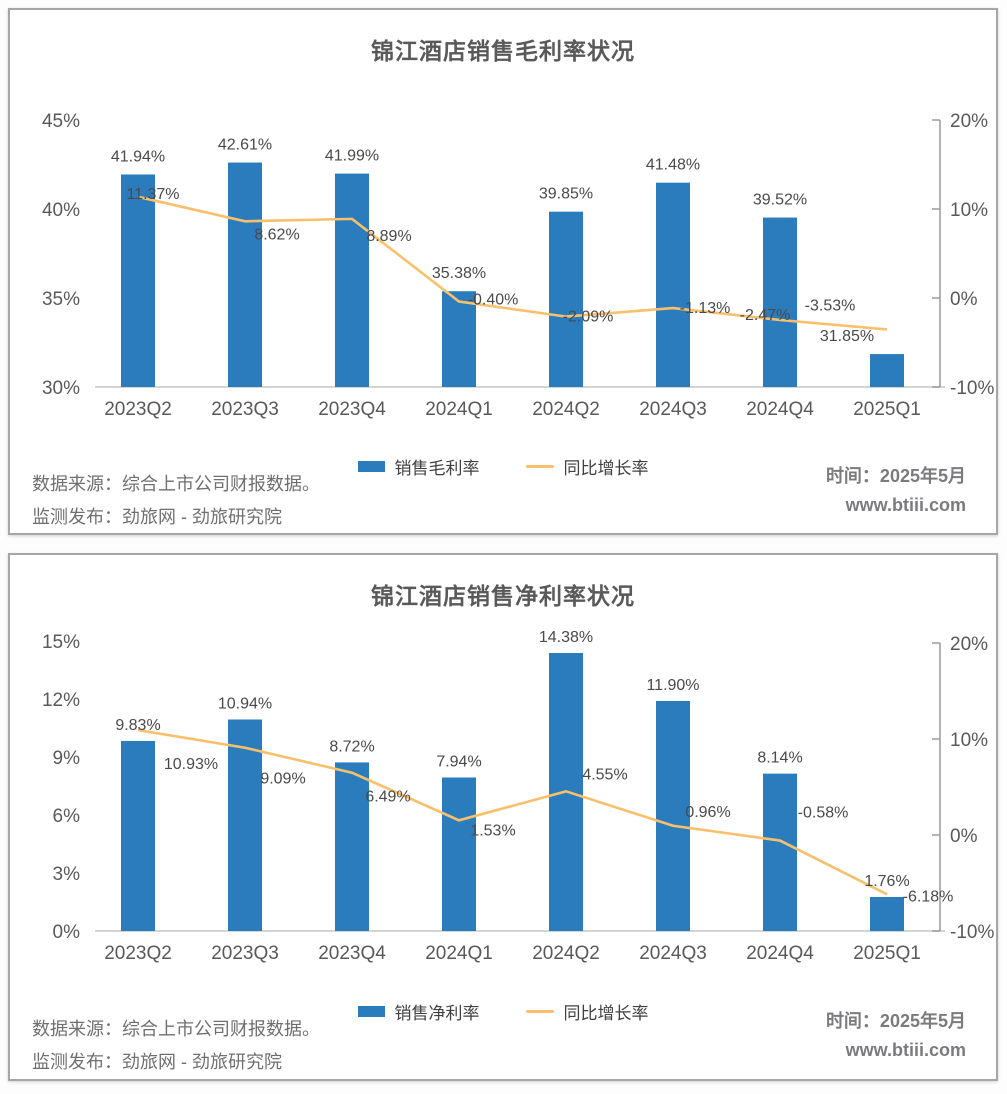 The image size is (1007, 1094). I want to click on line-value-label: -1.13%, so click(705, 308).